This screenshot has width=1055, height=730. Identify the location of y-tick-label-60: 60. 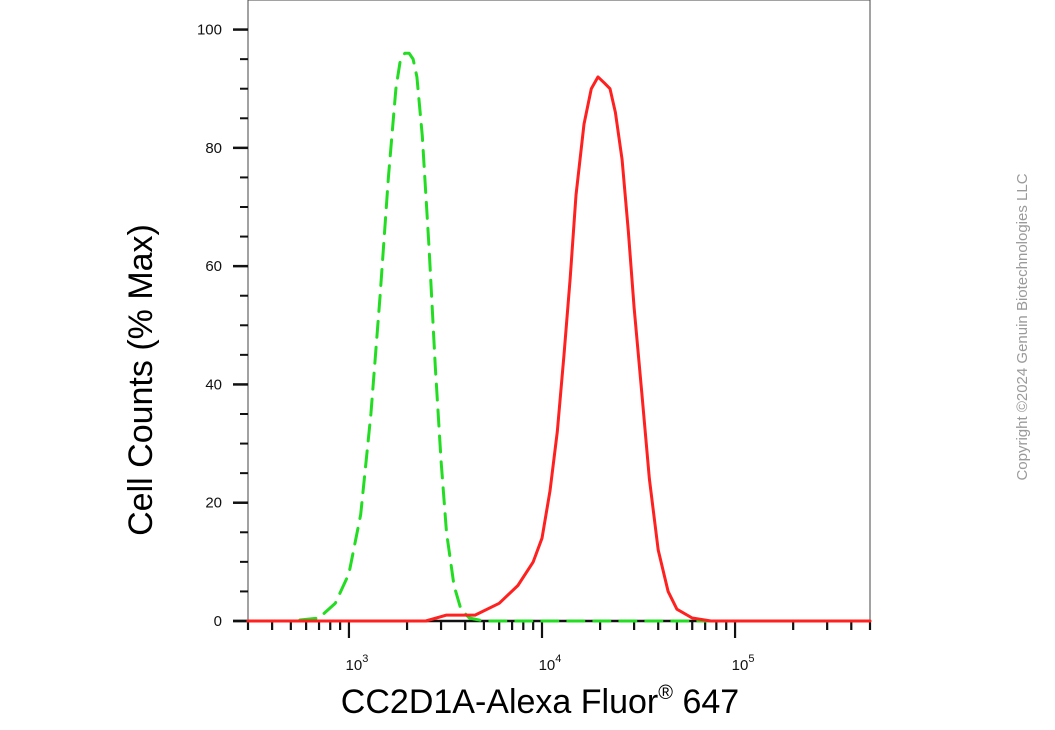
(213, 266).